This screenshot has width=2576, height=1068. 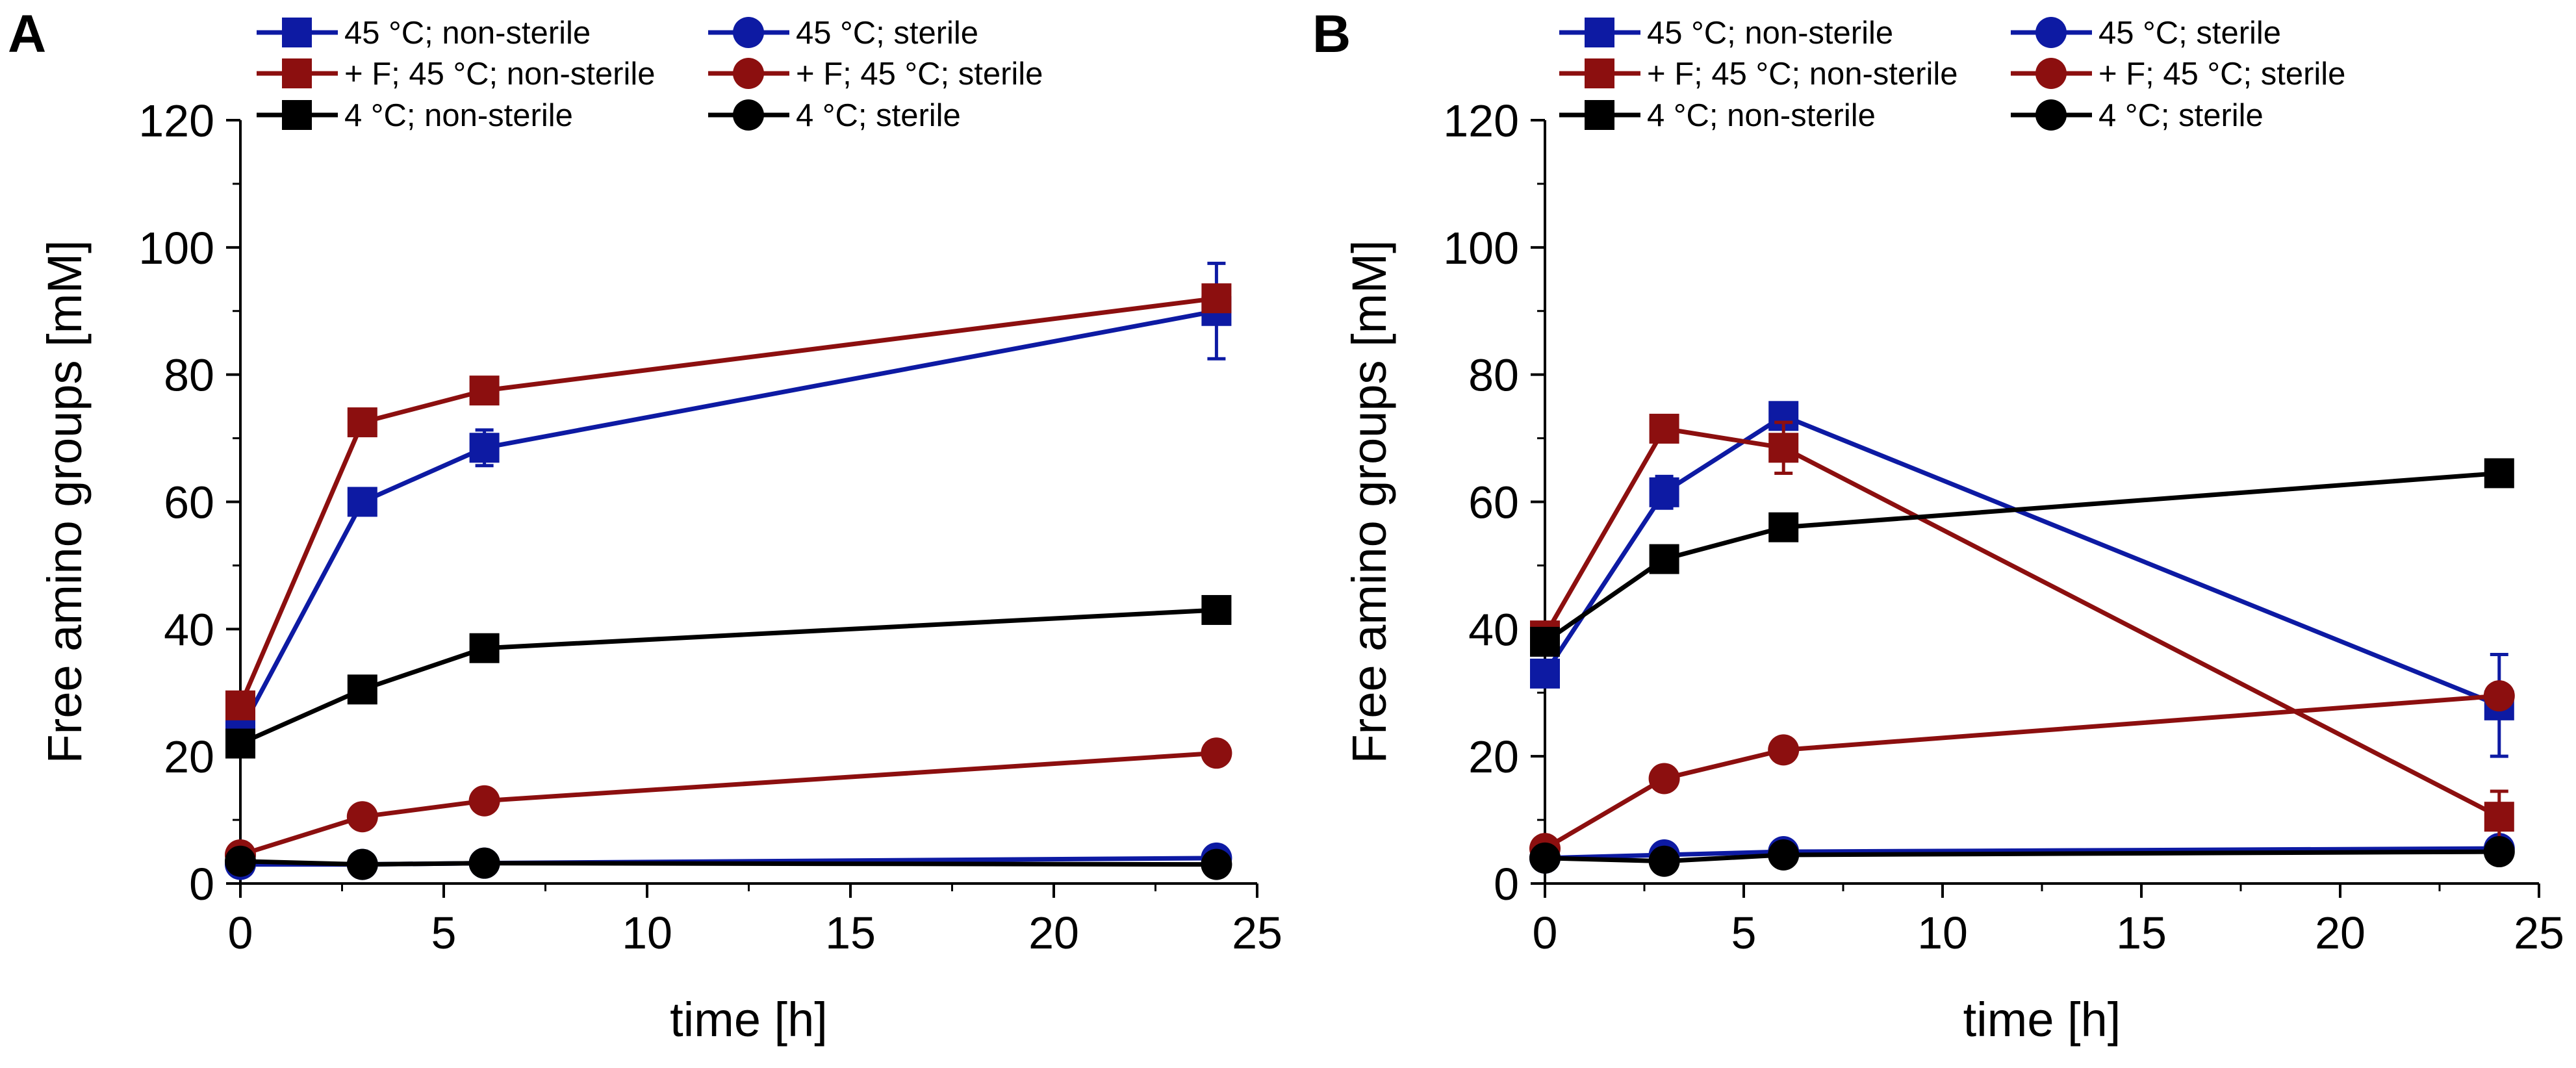 What do you see at coordinates (2539, 933) in the screenshot?
I see `x-tick-label: 25` at bounding box center [2539, 933].